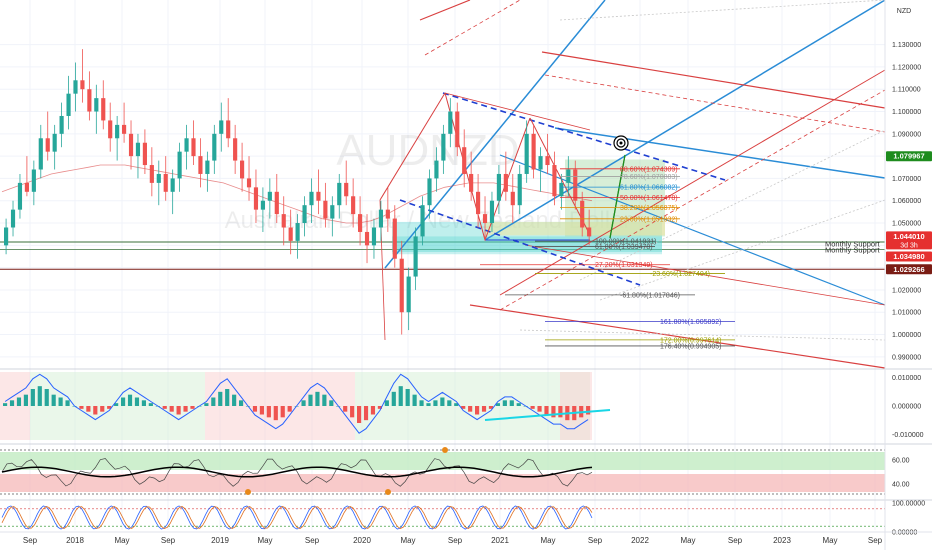 The width and height of the screenshot is (932, 555). What do you see at coordinates (297, 472) in the screenshot?
I see `osc2-line` at bounding box center [297, 472].